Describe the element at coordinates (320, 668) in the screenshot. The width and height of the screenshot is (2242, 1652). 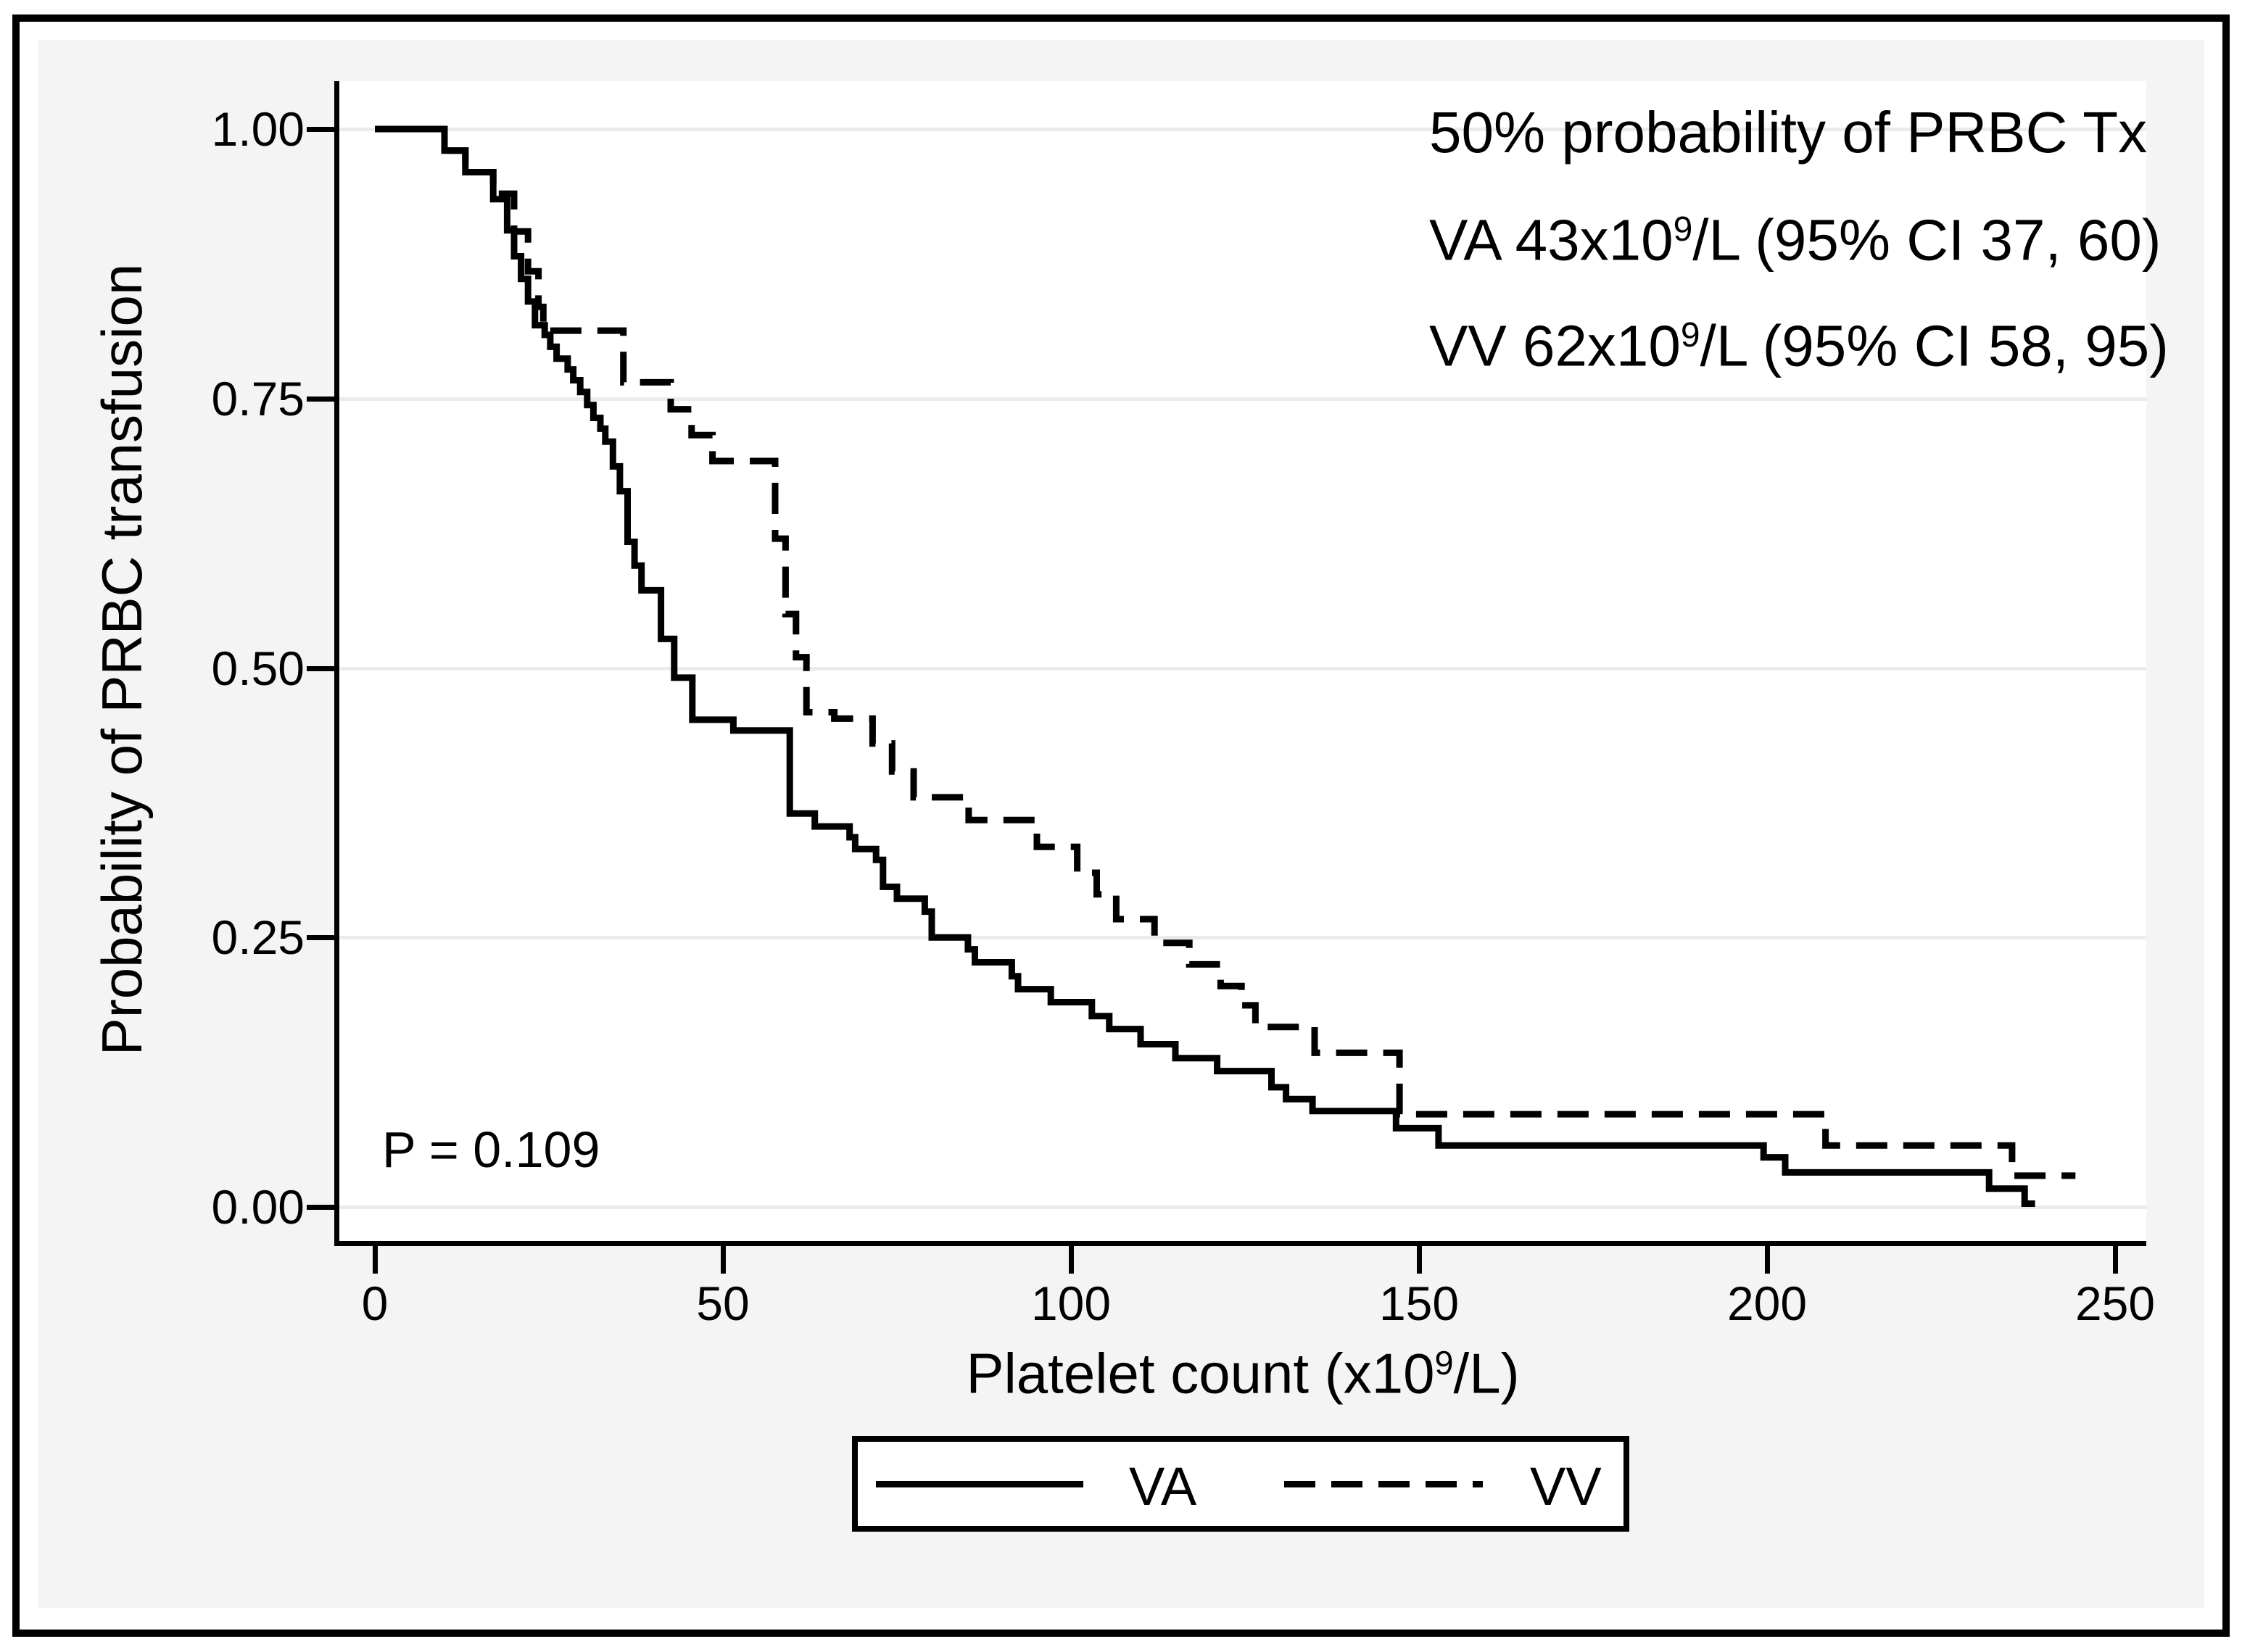
I see `y-tick-0.50` at that location.